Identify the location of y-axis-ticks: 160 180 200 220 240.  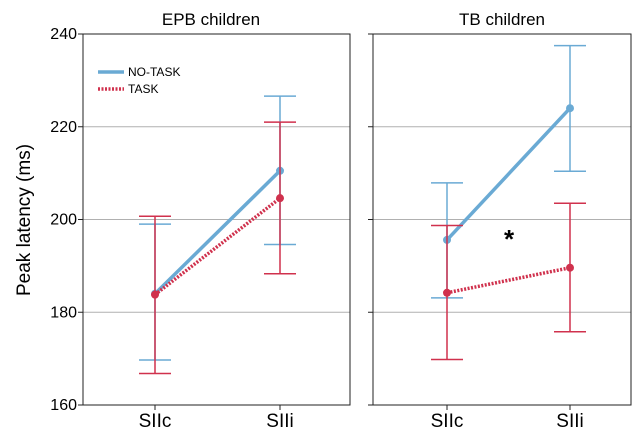
(63, 220).